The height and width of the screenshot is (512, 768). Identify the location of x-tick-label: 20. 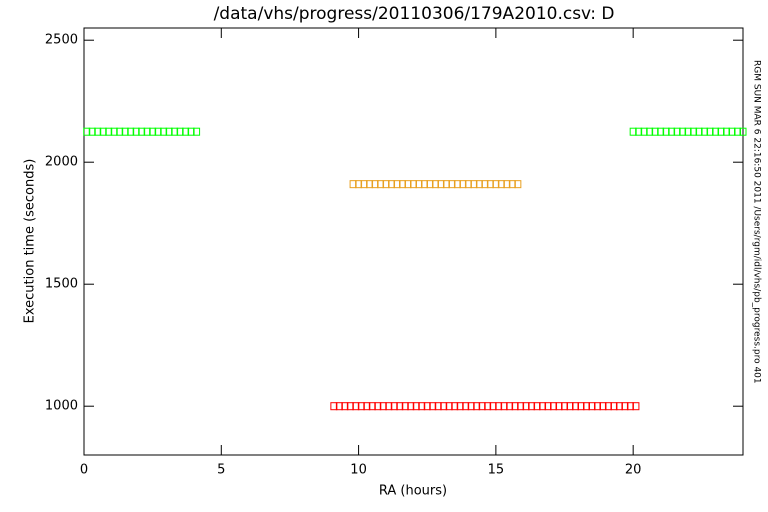
(633, 470).